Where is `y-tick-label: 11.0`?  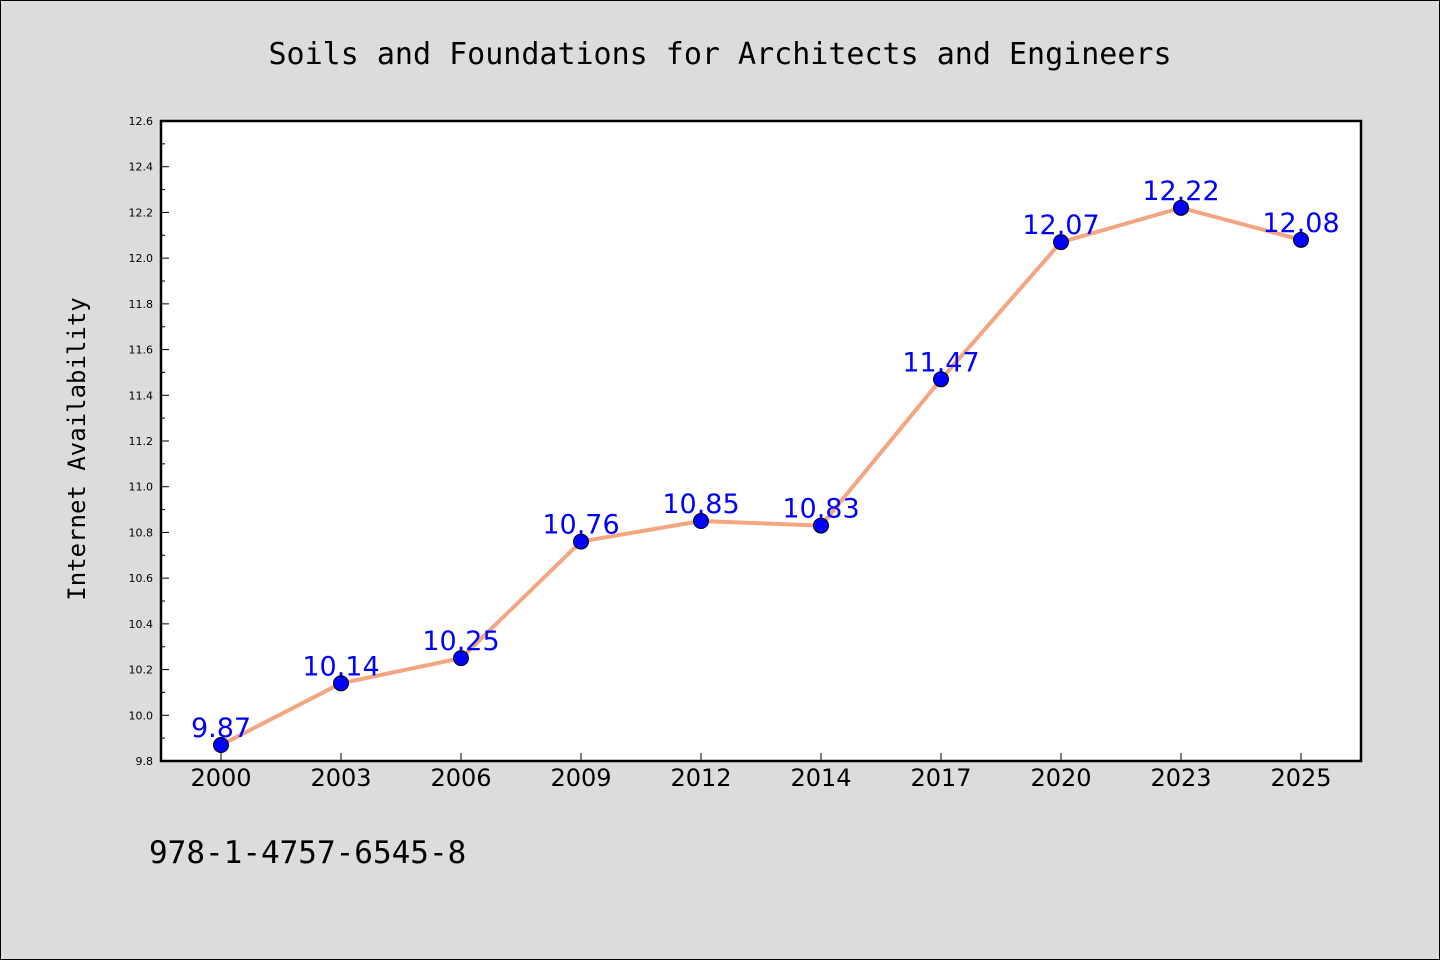
y-tick-label: 11.0 is located at coordinates (141, 487).